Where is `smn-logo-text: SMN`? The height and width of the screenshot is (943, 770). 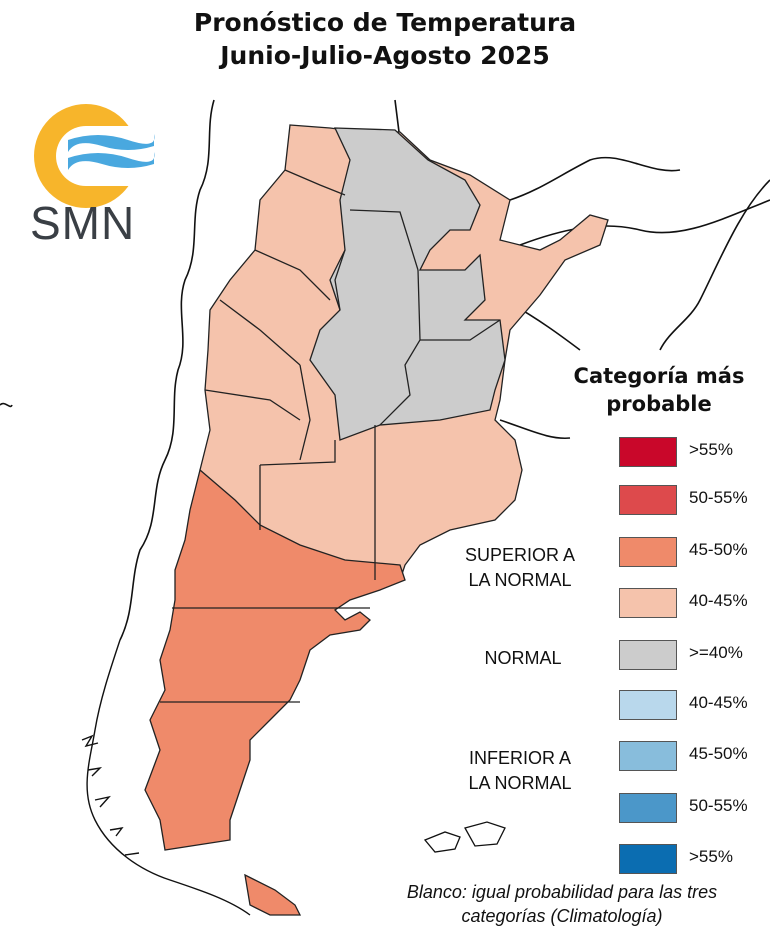 smn-logo-text: SMN is located at coordinates (83, 223).